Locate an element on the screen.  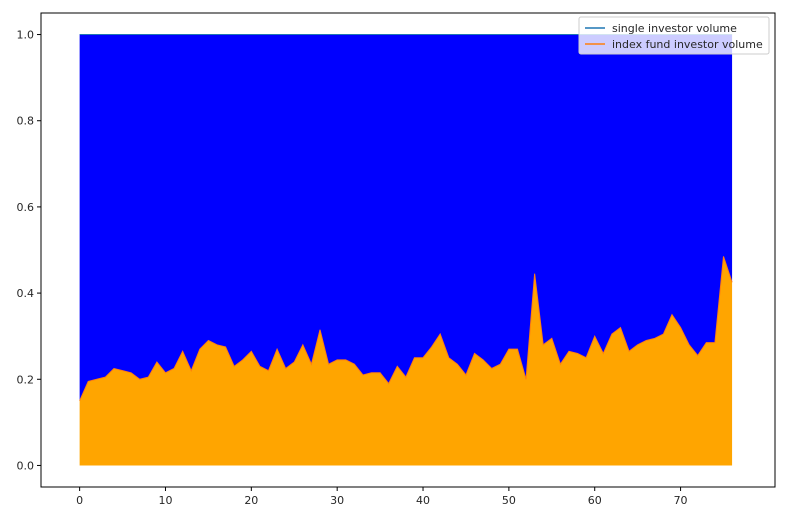
x-tick-label: 30 is located at coordinates (337, 500).